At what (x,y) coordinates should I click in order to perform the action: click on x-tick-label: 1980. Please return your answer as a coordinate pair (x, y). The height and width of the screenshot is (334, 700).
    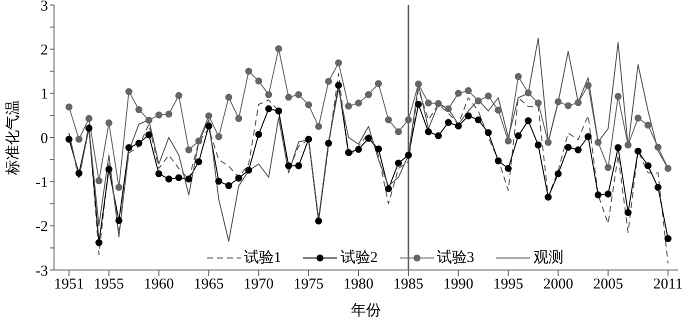
    Looking at the image, I should click on (359, 284).